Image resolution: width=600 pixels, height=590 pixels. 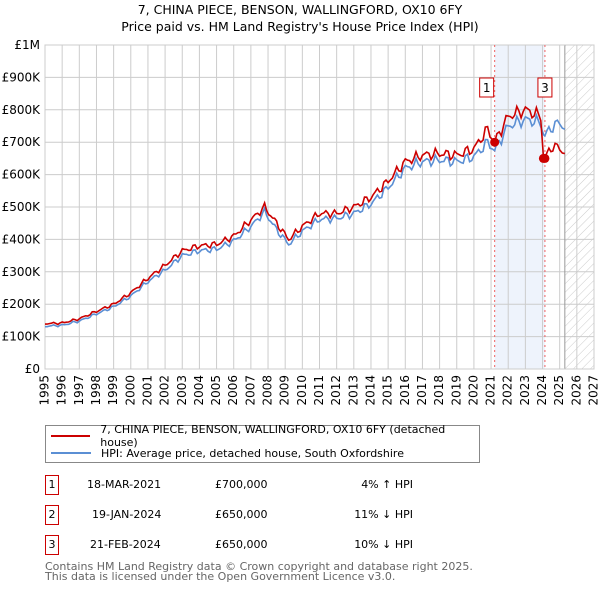 I want to click on x-tick-label: 2022, so click(x=508, y=390).